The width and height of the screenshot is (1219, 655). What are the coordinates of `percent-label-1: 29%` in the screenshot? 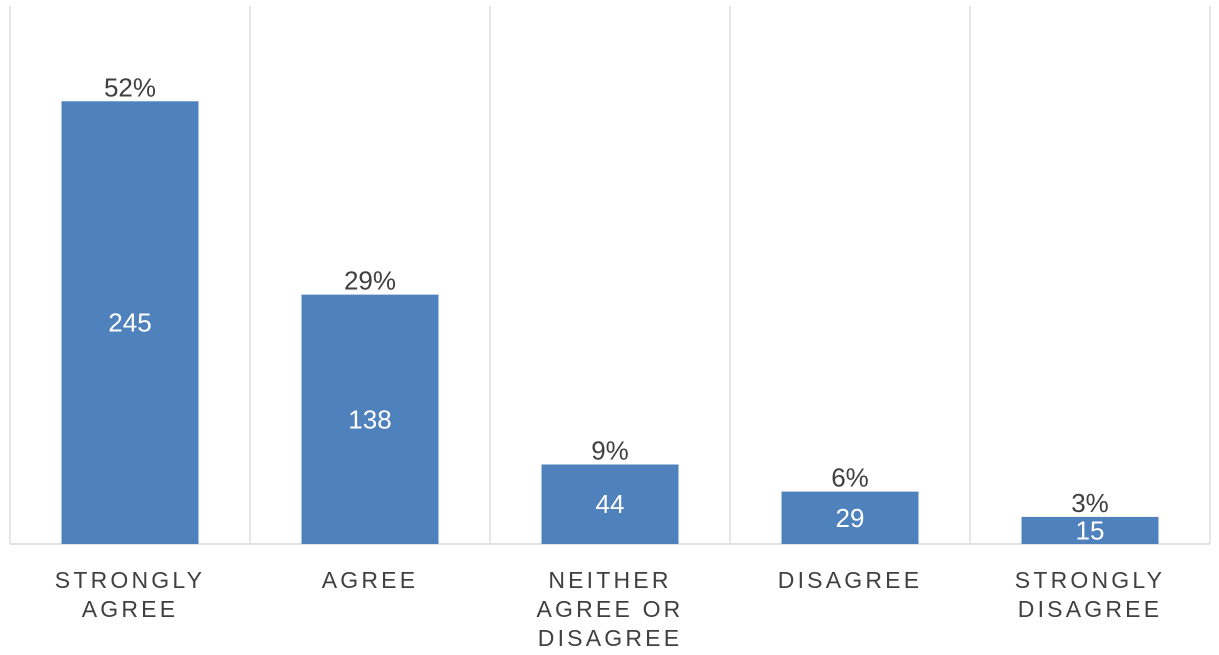 It's located at (370, 281).